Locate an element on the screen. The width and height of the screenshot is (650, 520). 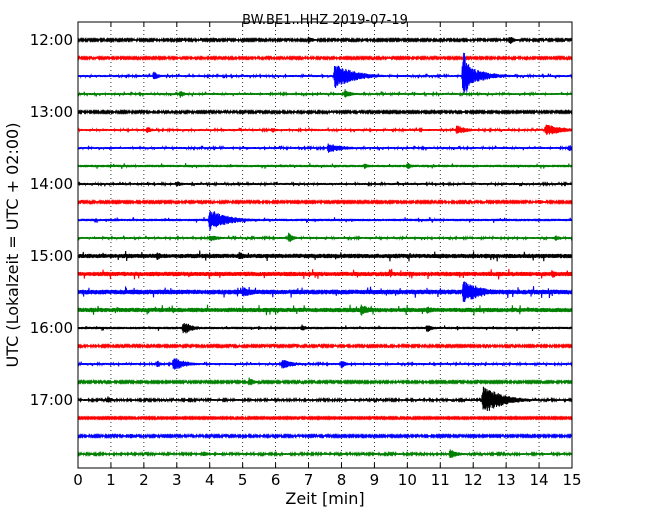
x-tick-label: 11 is located at coordinates (440, 480).